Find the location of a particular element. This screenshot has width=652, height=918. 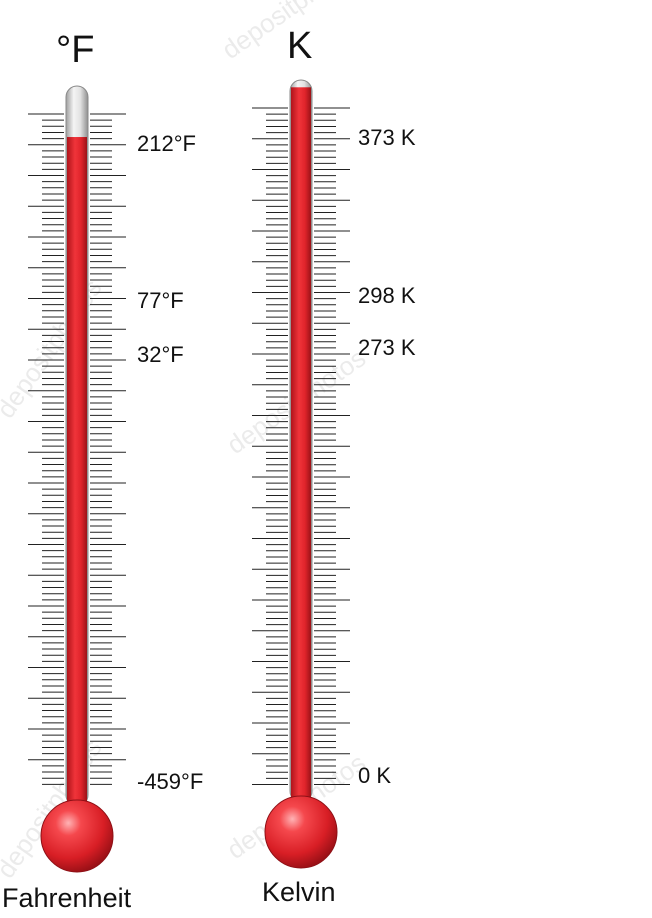

watermark-text: depositphotos is located at coordinates (54, 349).